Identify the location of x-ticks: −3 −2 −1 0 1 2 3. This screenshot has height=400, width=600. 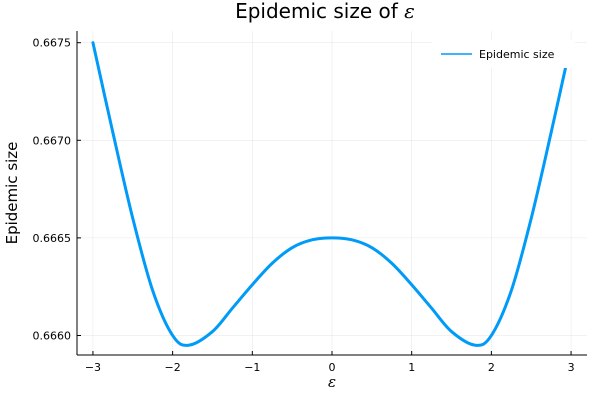
(330, 362).